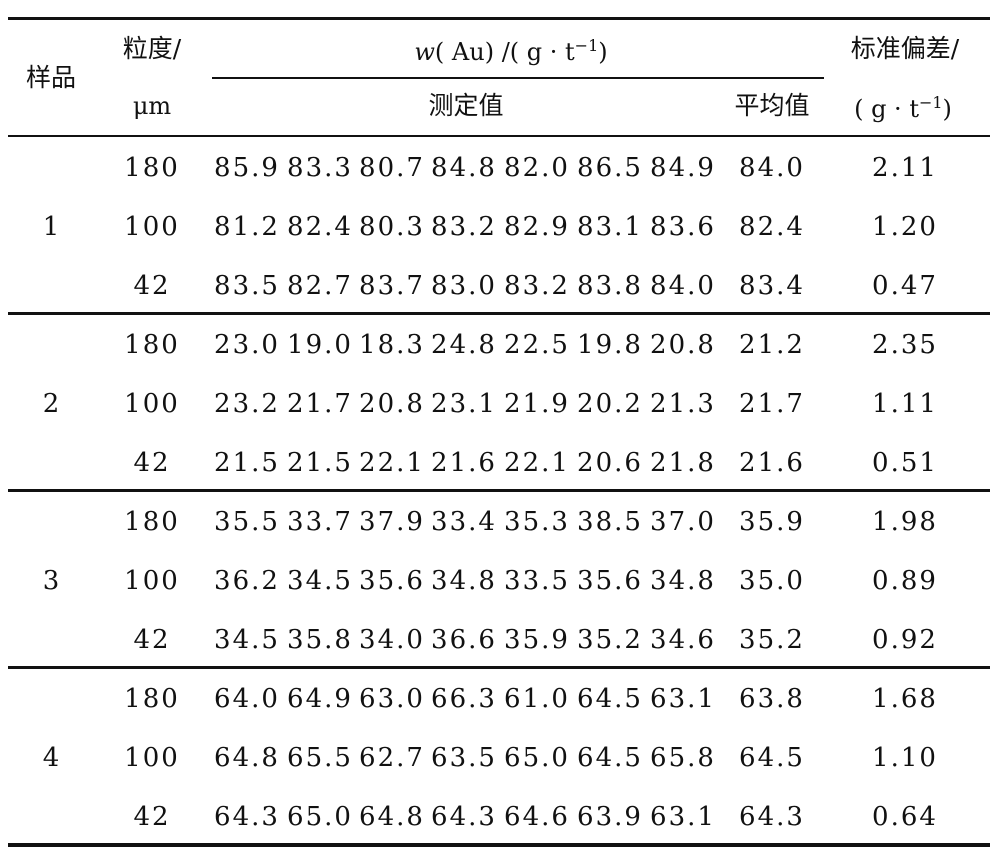 The height and width of the screenshot is (853, 998). I want to click on measured-value-cell: 63.5, so click(464, 758).